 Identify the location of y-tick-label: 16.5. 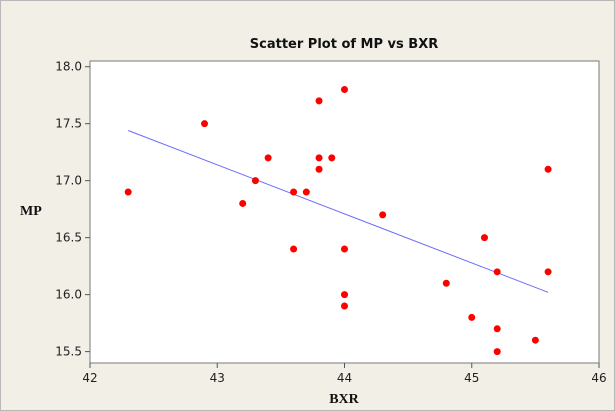
(68, 238).